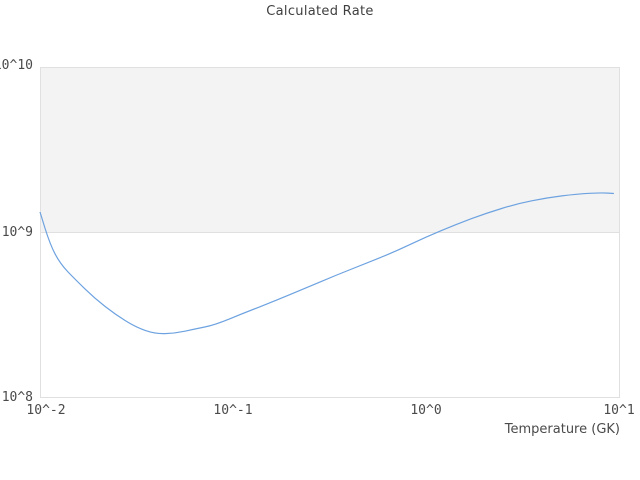 Image resolution: width=640 pixels, height=480 pixels. What do you see at coordinates (46, 410) in the screenshot?
I see `xtick-1e-2: 10^-2` at bounding box center [46, 410].